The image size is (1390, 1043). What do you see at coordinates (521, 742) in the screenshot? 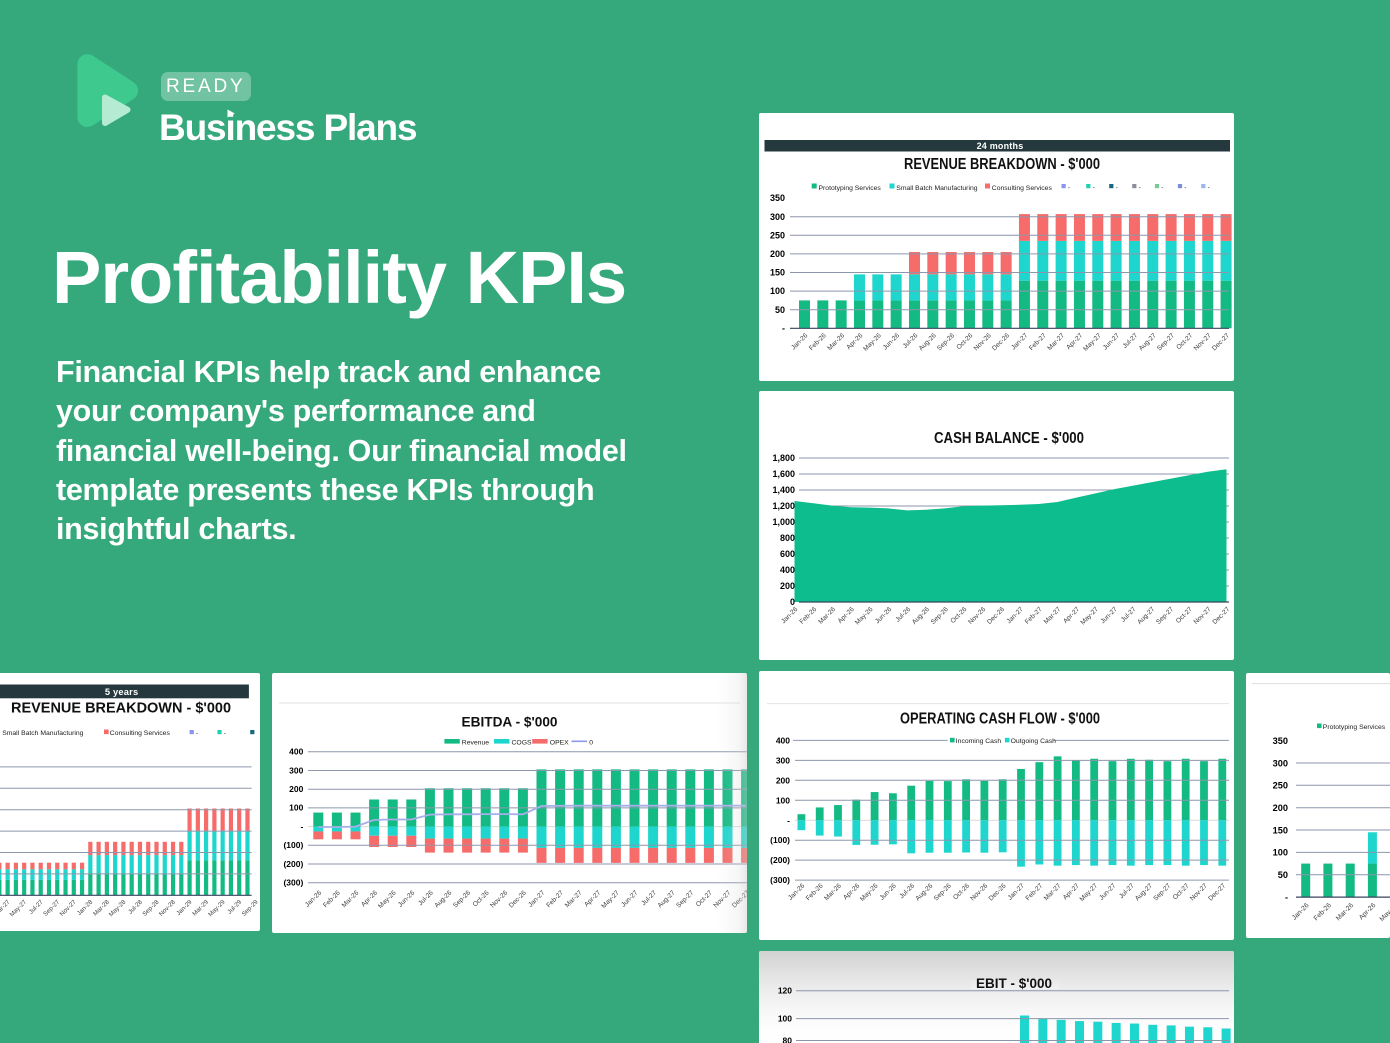
I see `svg-text: COGS` at bounding box center [521, 742].